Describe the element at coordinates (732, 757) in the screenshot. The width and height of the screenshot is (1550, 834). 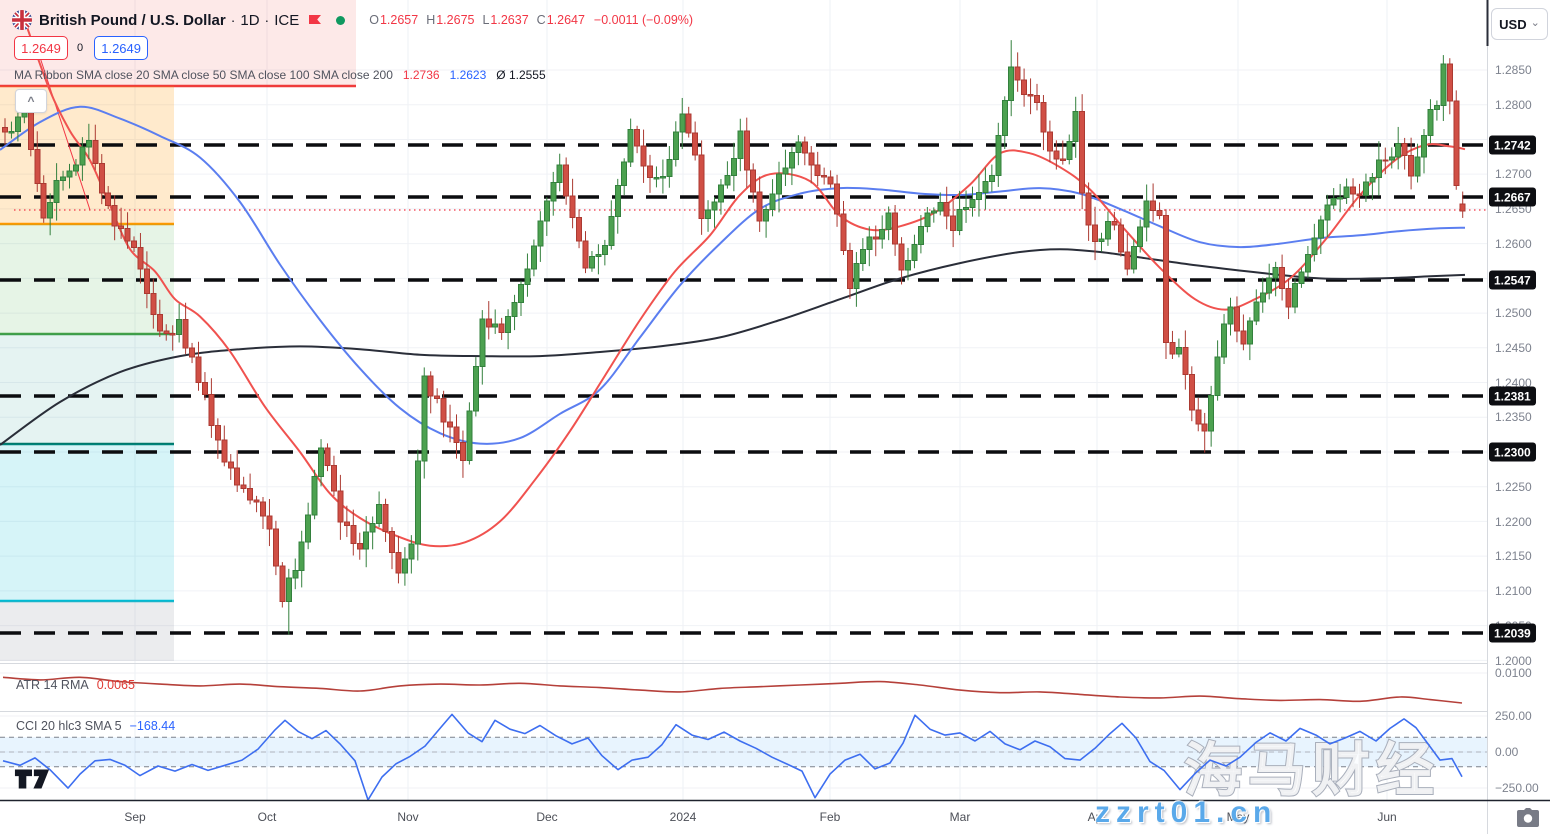
I see `cci-line` at that location.